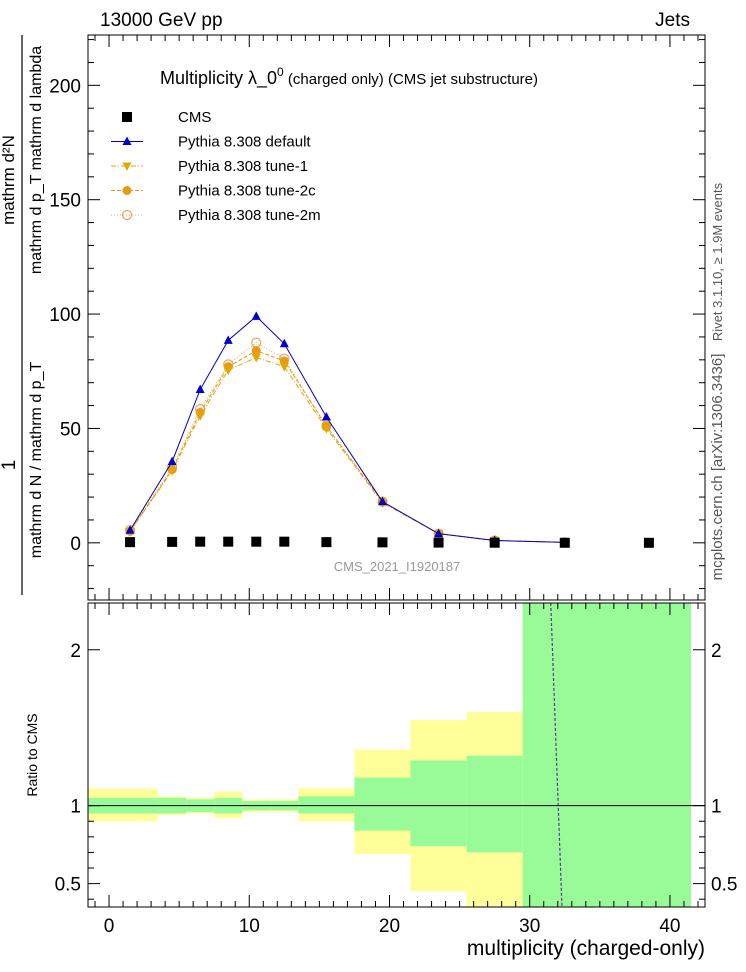 This screenshot has width=746, height=972. Describe the element at coordinates (247, 191) in the screenshot. I see `legend-label: Pythia 8.308 tune-2c` at that location.